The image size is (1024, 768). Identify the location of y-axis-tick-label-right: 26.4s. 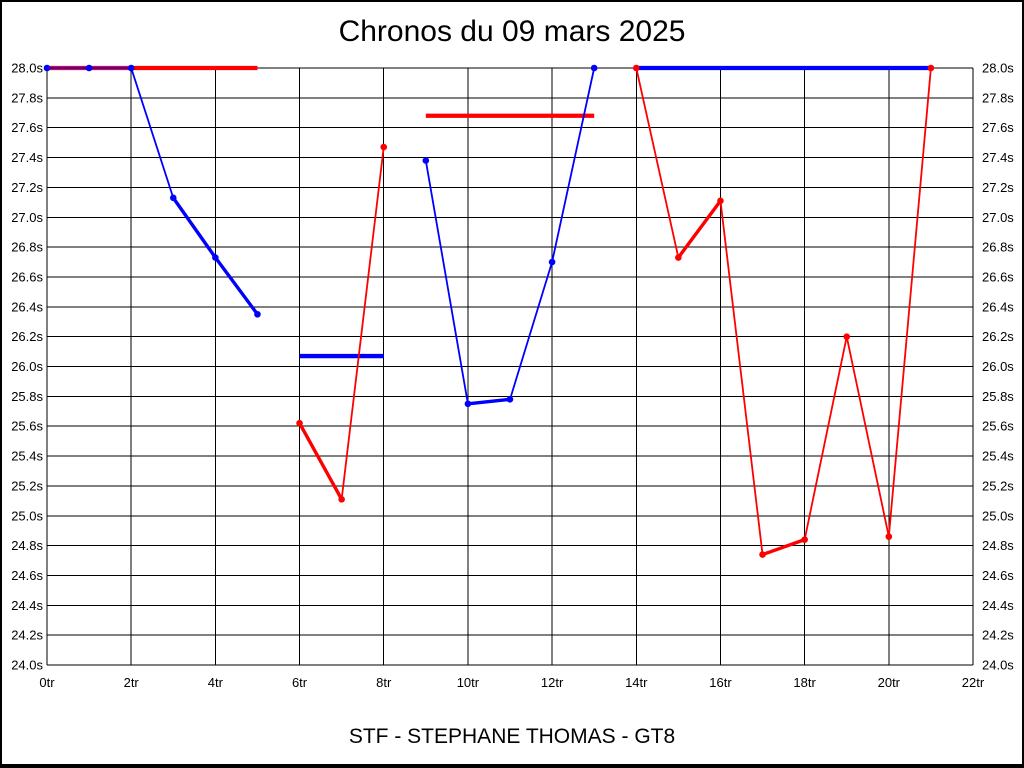
(998, 306).